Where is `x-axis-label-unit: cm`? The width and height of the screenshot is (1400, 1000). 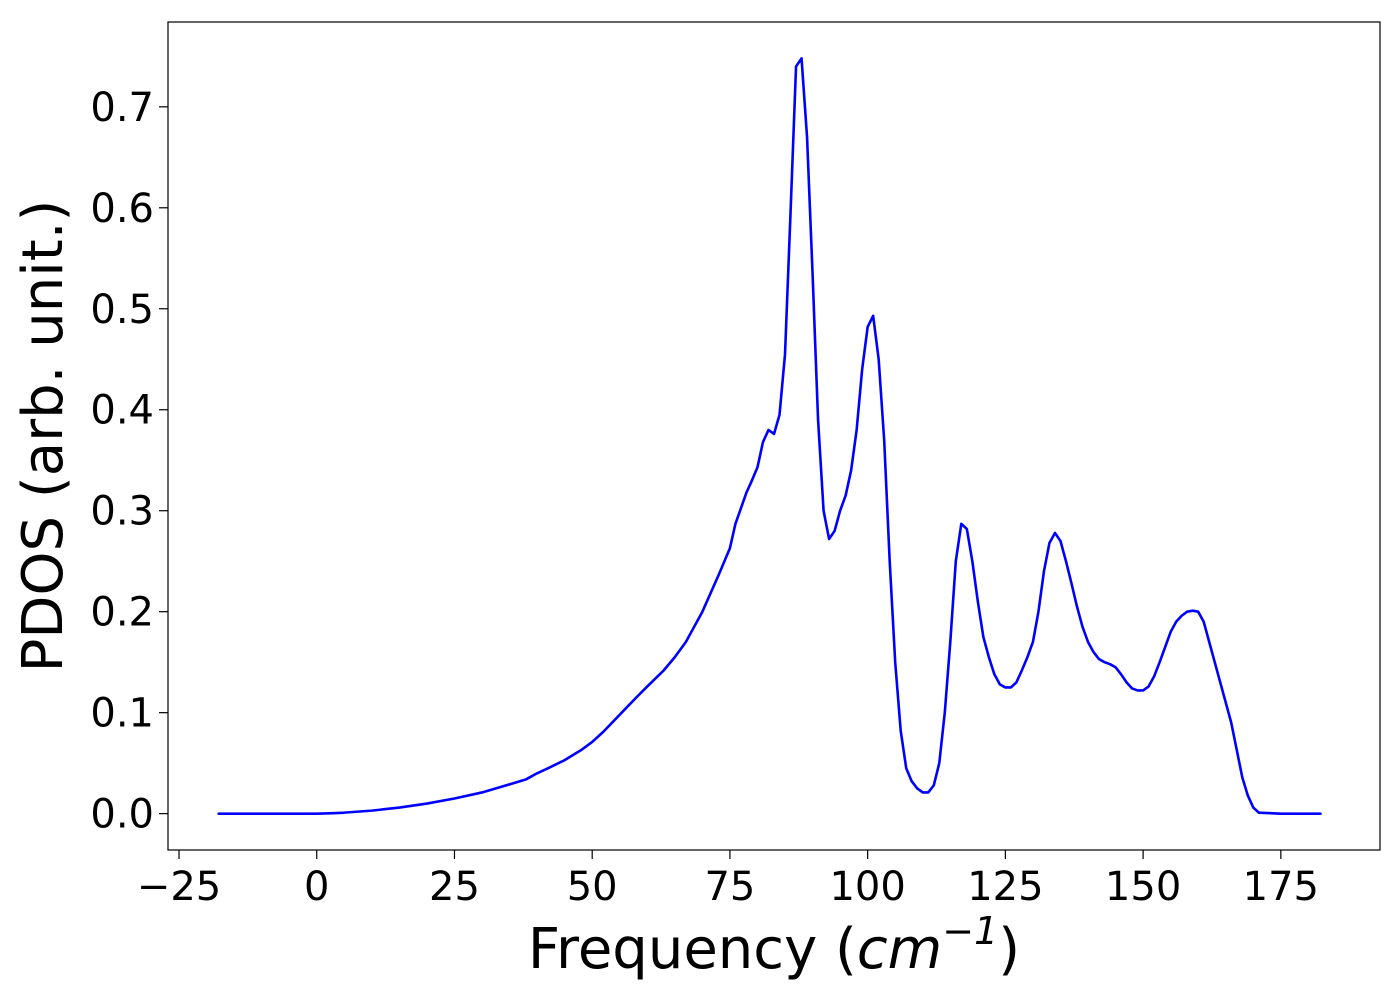 x-axis-label-unit: cm is located at coordinates (899, 949).